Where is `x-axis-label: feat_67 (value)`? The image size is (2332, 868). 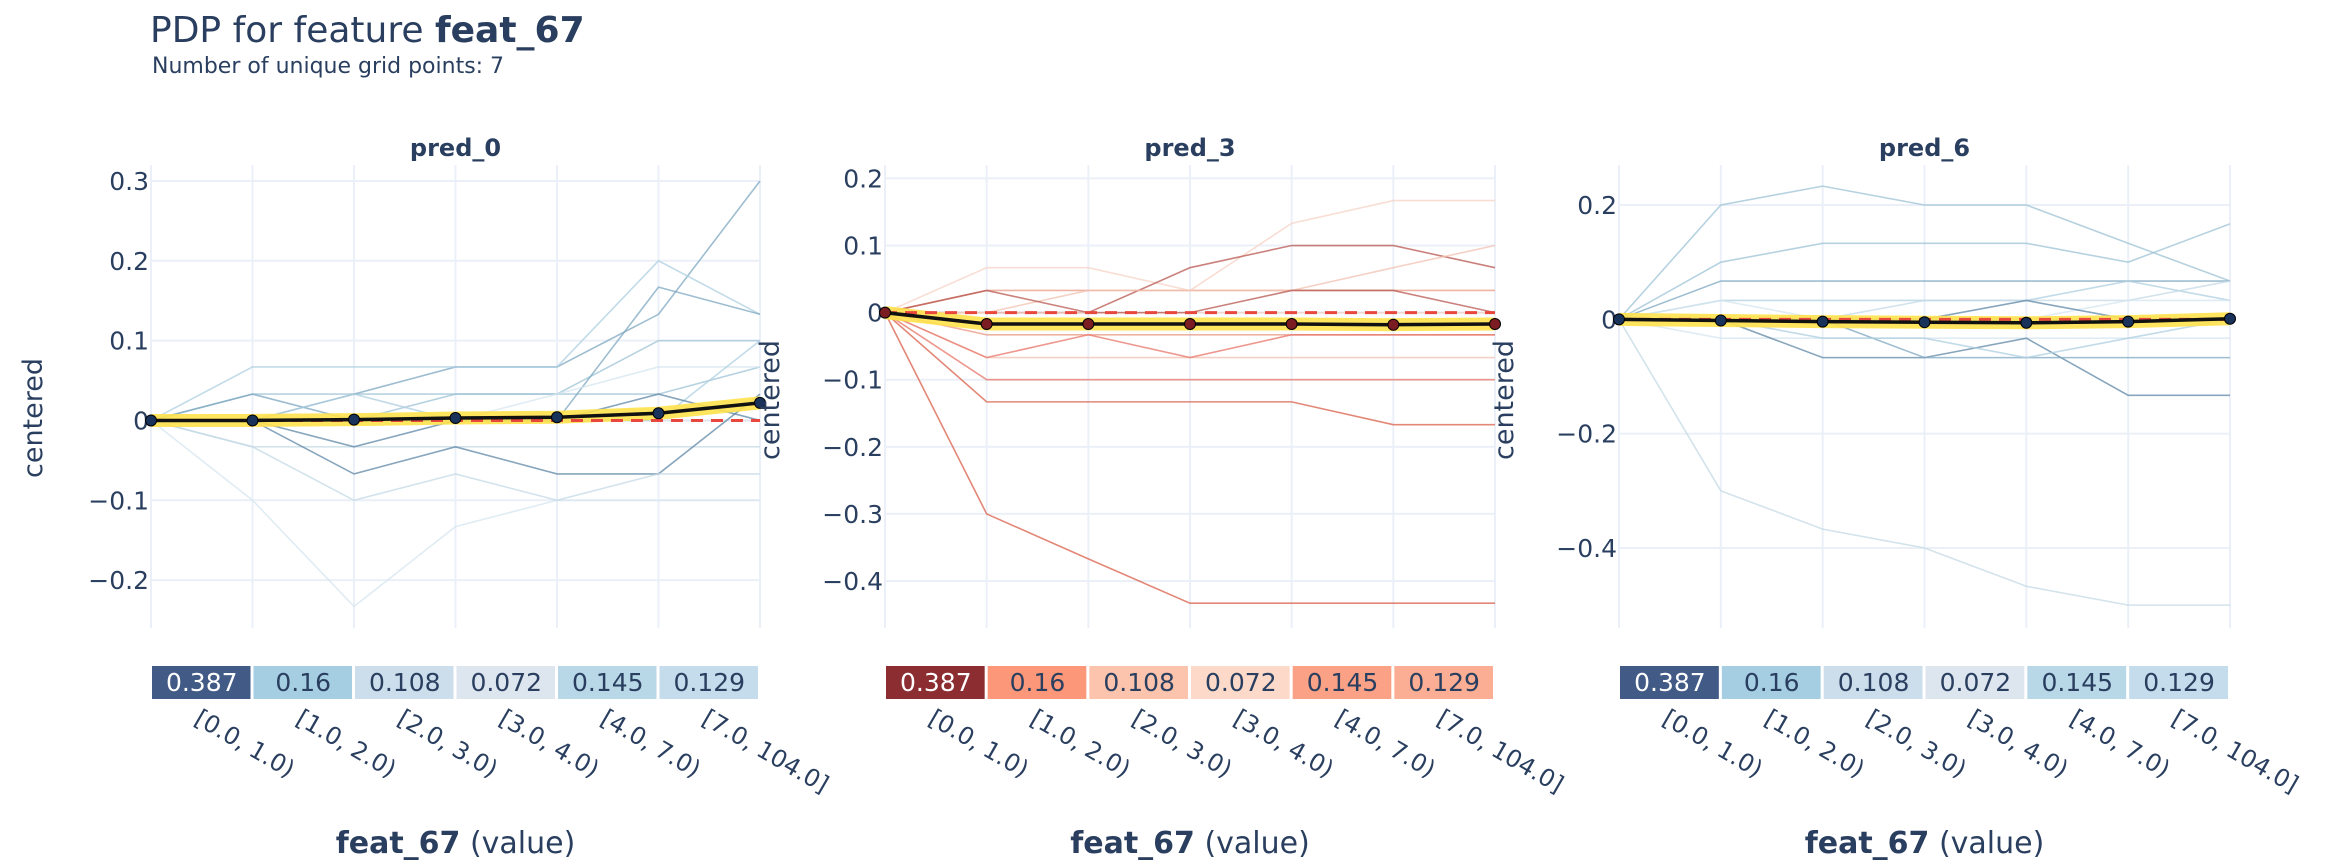 x-axis-label: feat_67 (value) is located at coordinates (1190, 843).